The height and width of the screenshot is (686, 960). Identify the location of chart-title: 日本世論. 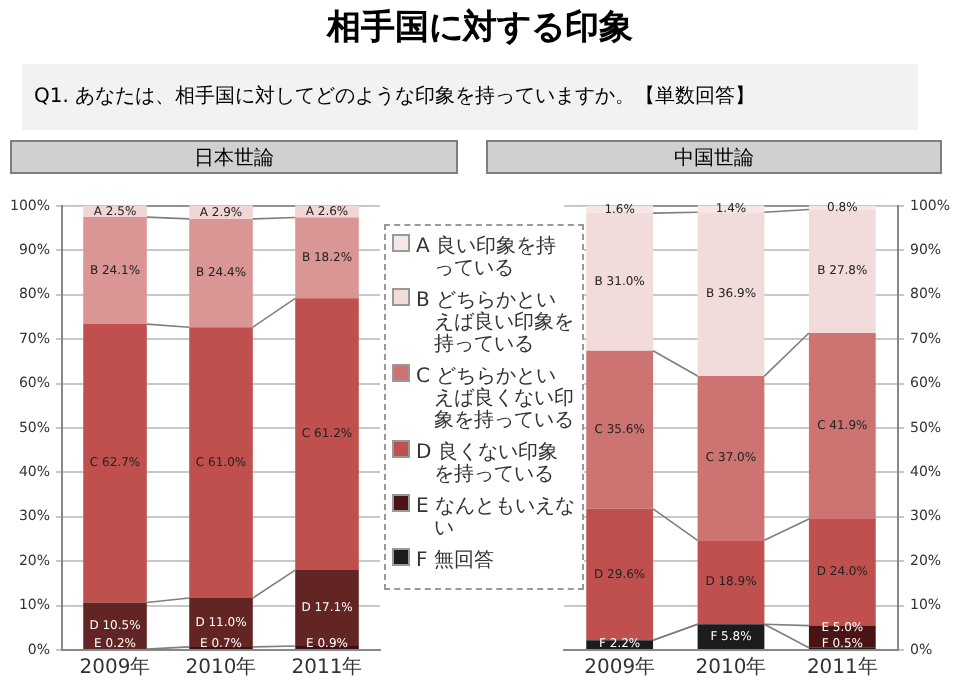
(234, 157).